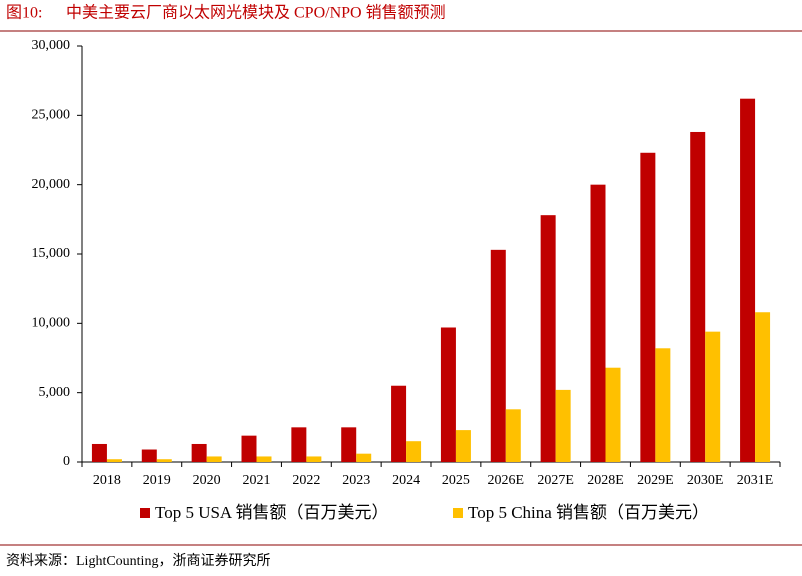 Image resolution: width=802 pixels, height=576 pixels. I want to click on x-tick-label: 2018, so click(107, 480).